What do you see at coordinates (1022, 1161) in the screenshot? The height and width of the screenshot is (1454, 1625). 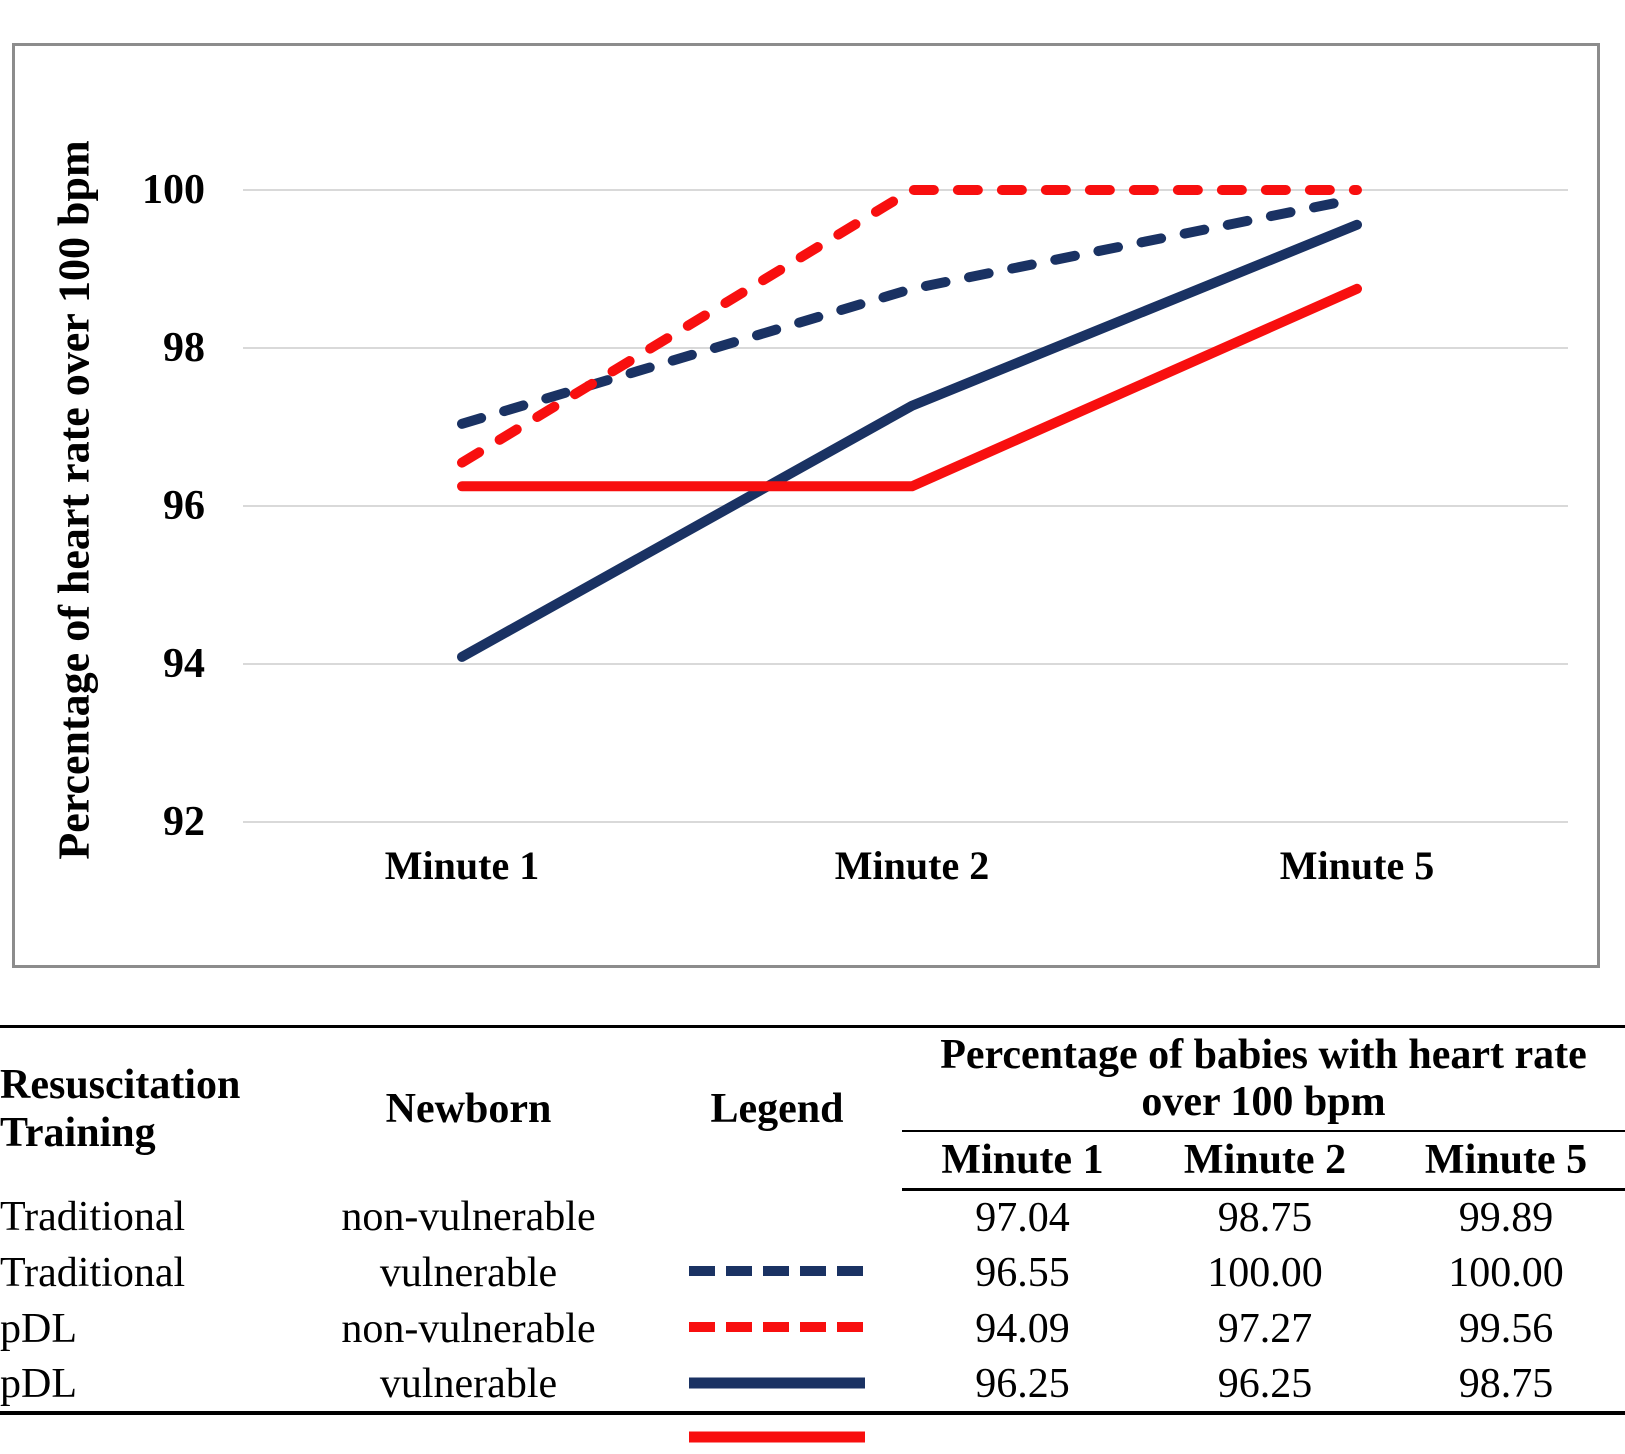 I see `col-header-minute1: Minute 1` at bounding box center [1022, 1161].